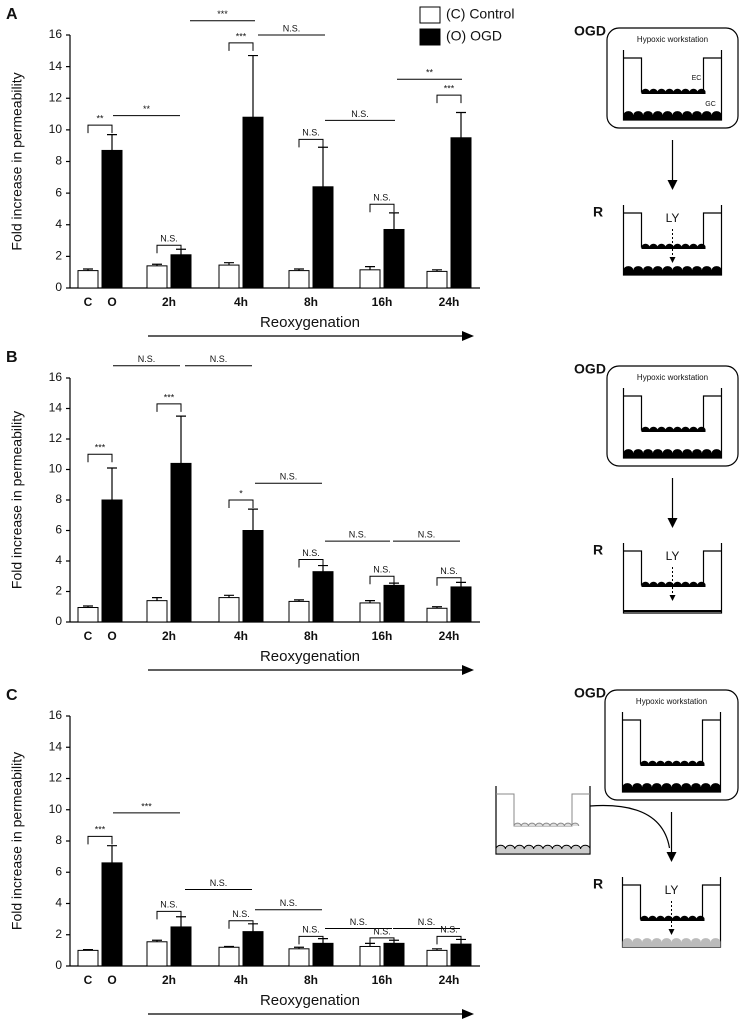  I want to click on x-axis-label: Reoxygenation, so click(310, 322).